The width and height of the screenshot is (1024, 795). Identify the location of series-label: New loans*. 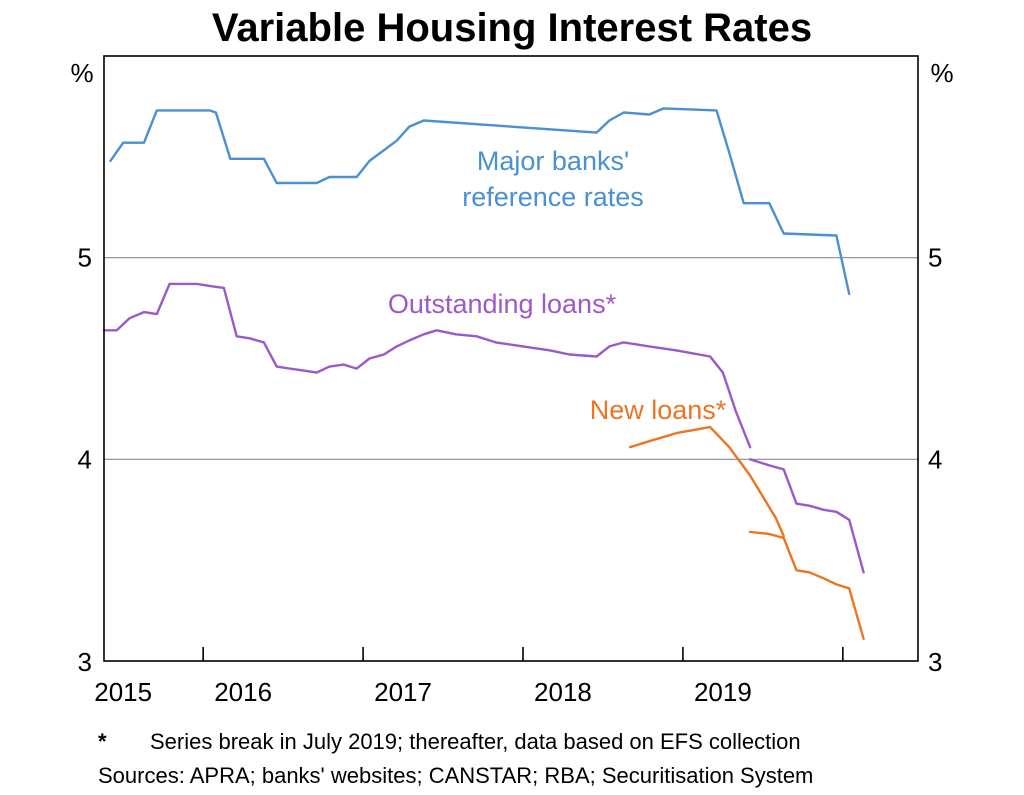
(658, 410).